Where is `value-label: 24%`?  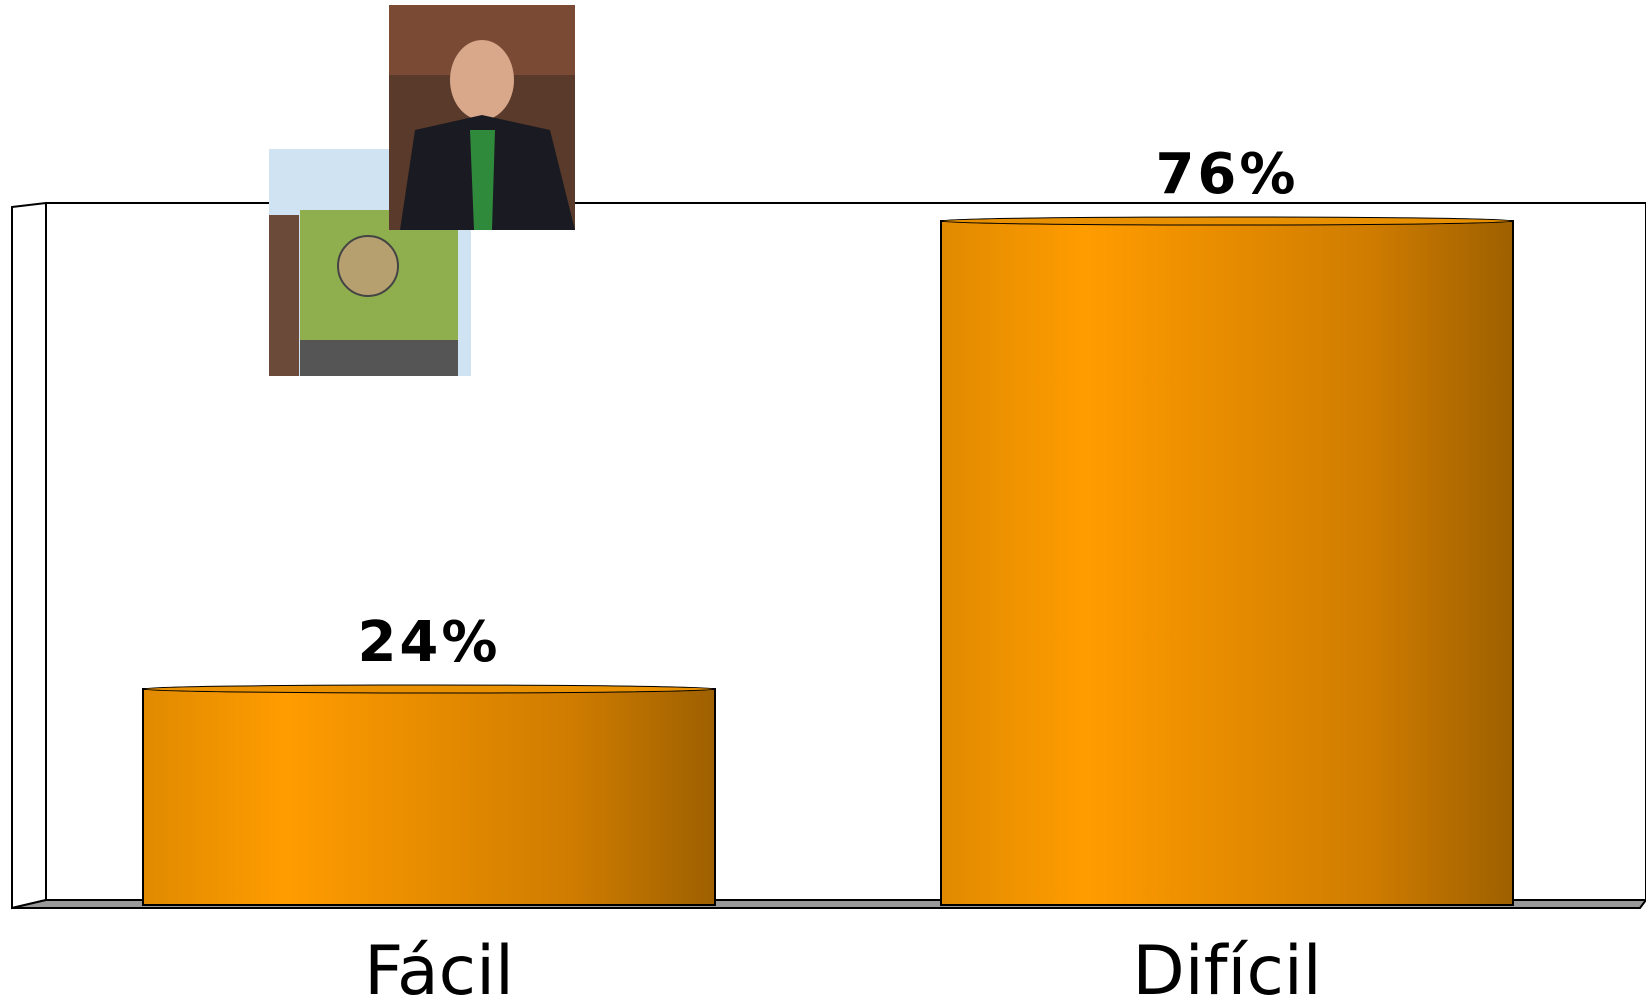
value-label: 24% is located at coordinates (428, 642).